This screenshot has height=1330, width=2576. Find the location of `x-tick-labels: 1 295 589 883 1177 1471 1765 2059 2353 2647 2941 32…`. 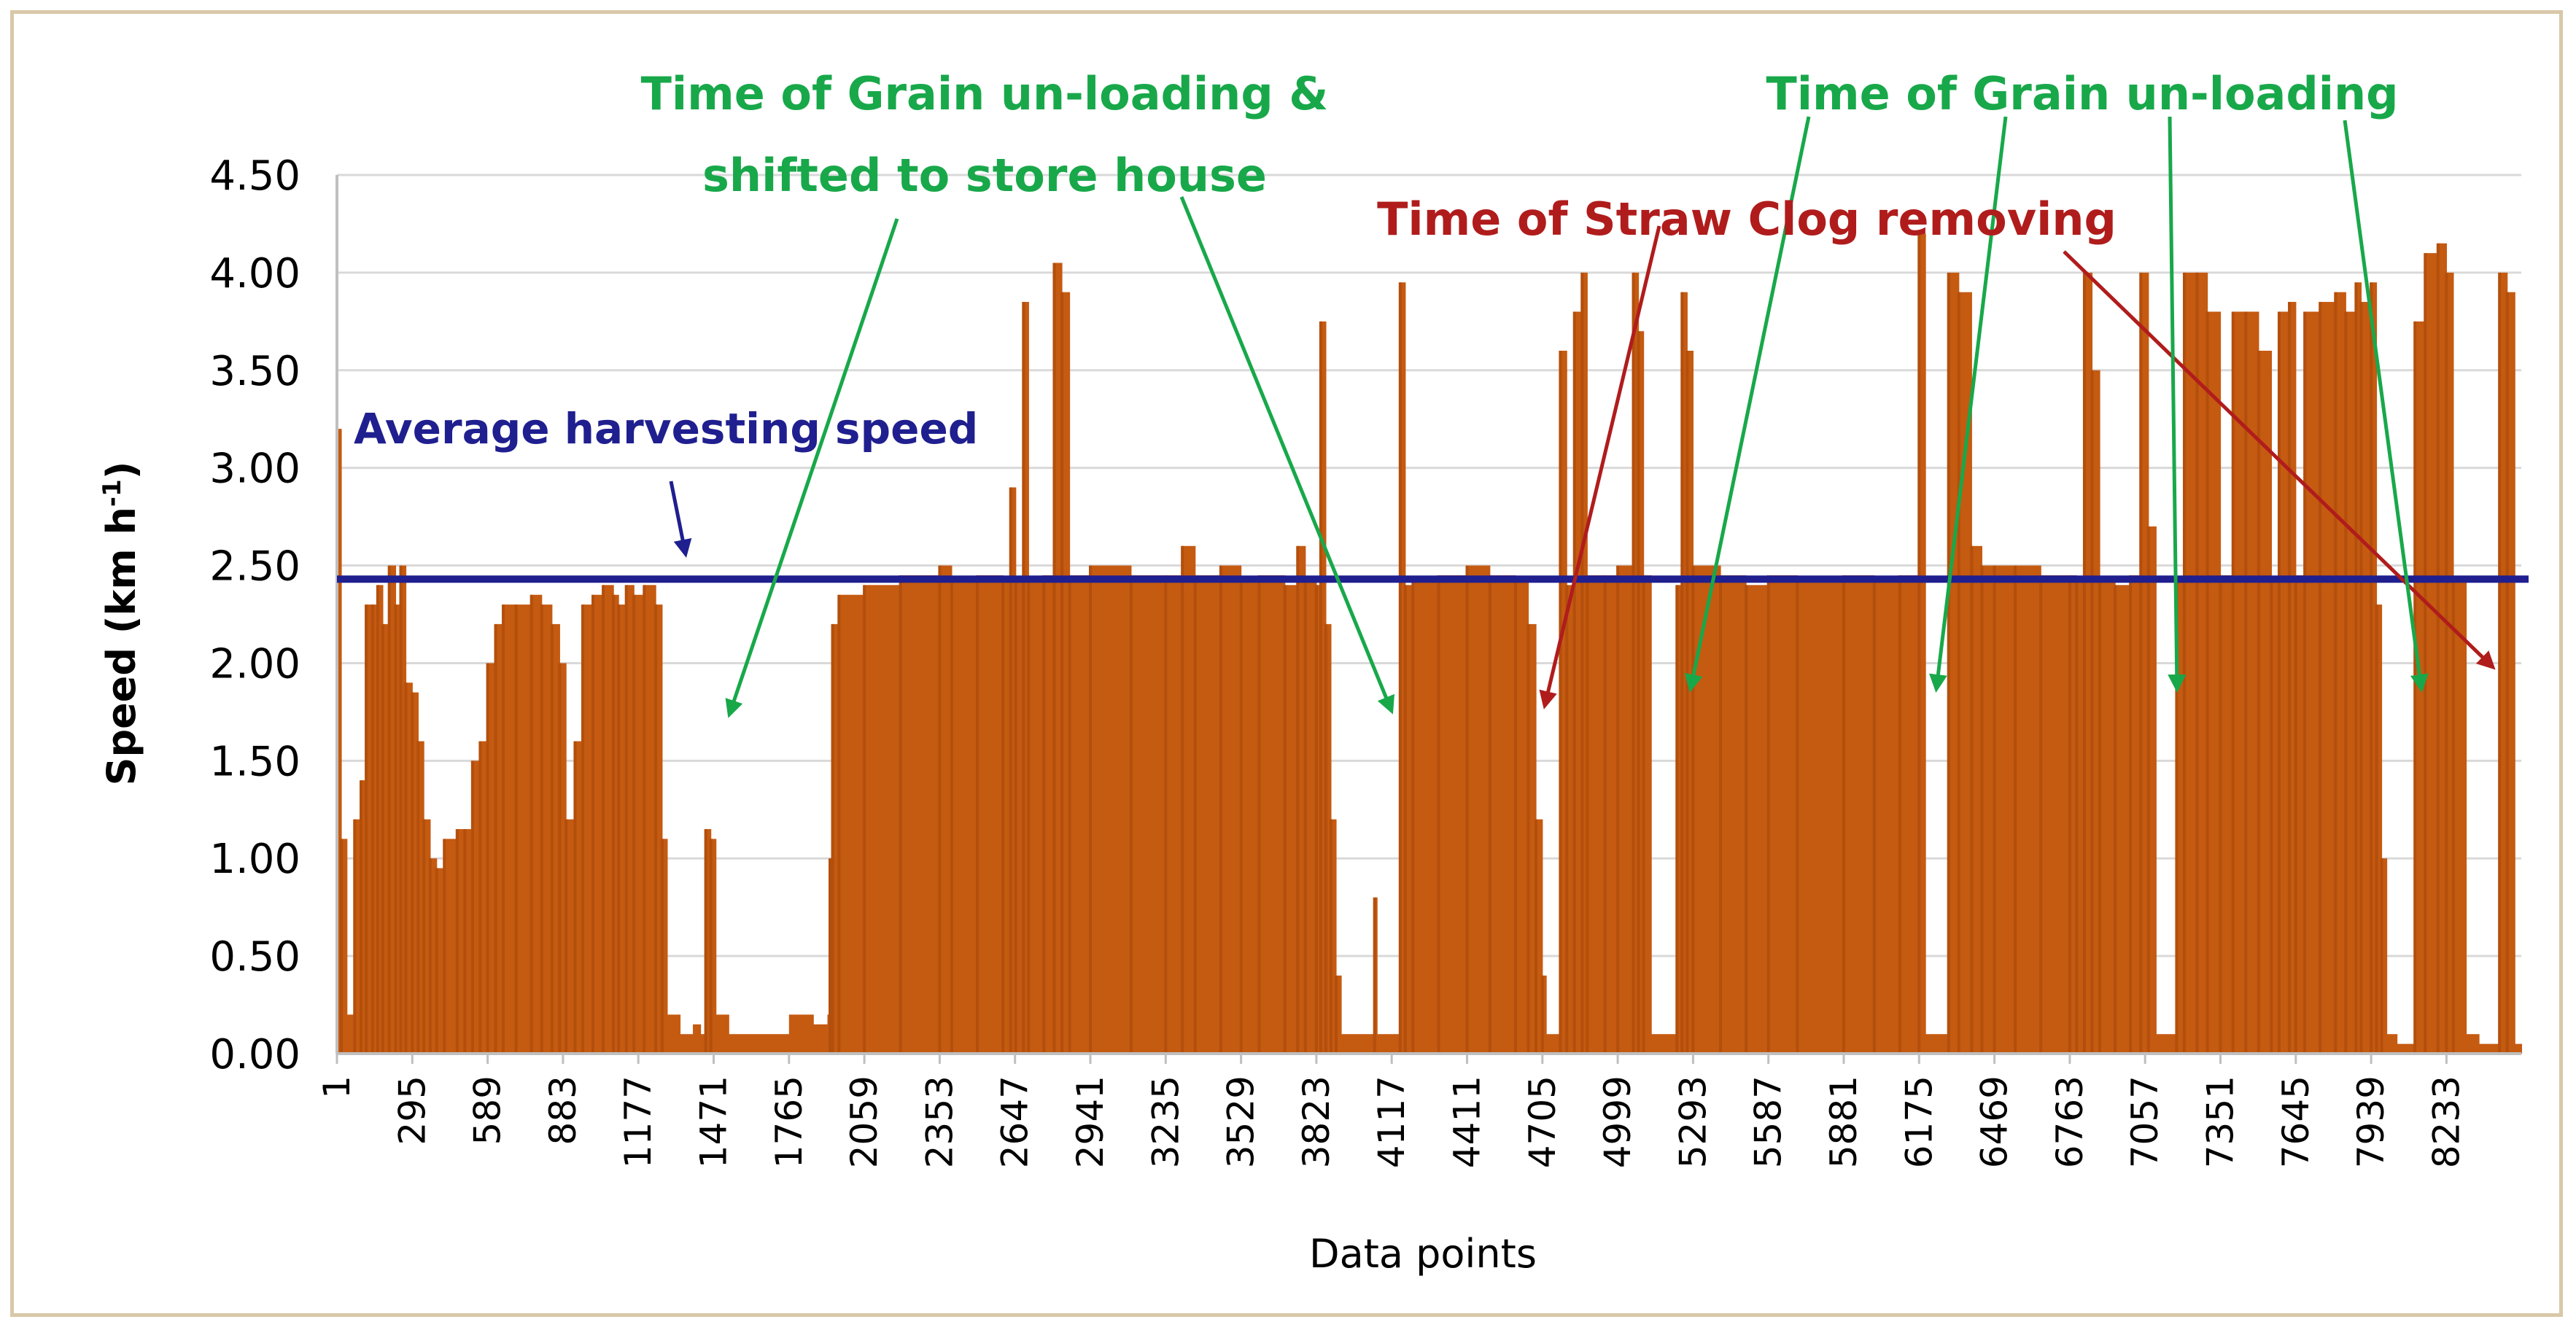

x-tick-labels: 1 295 589 883 1177 1471 1765 2059 2353 2647 2941 32… is located at coordinates (1392, 1111).